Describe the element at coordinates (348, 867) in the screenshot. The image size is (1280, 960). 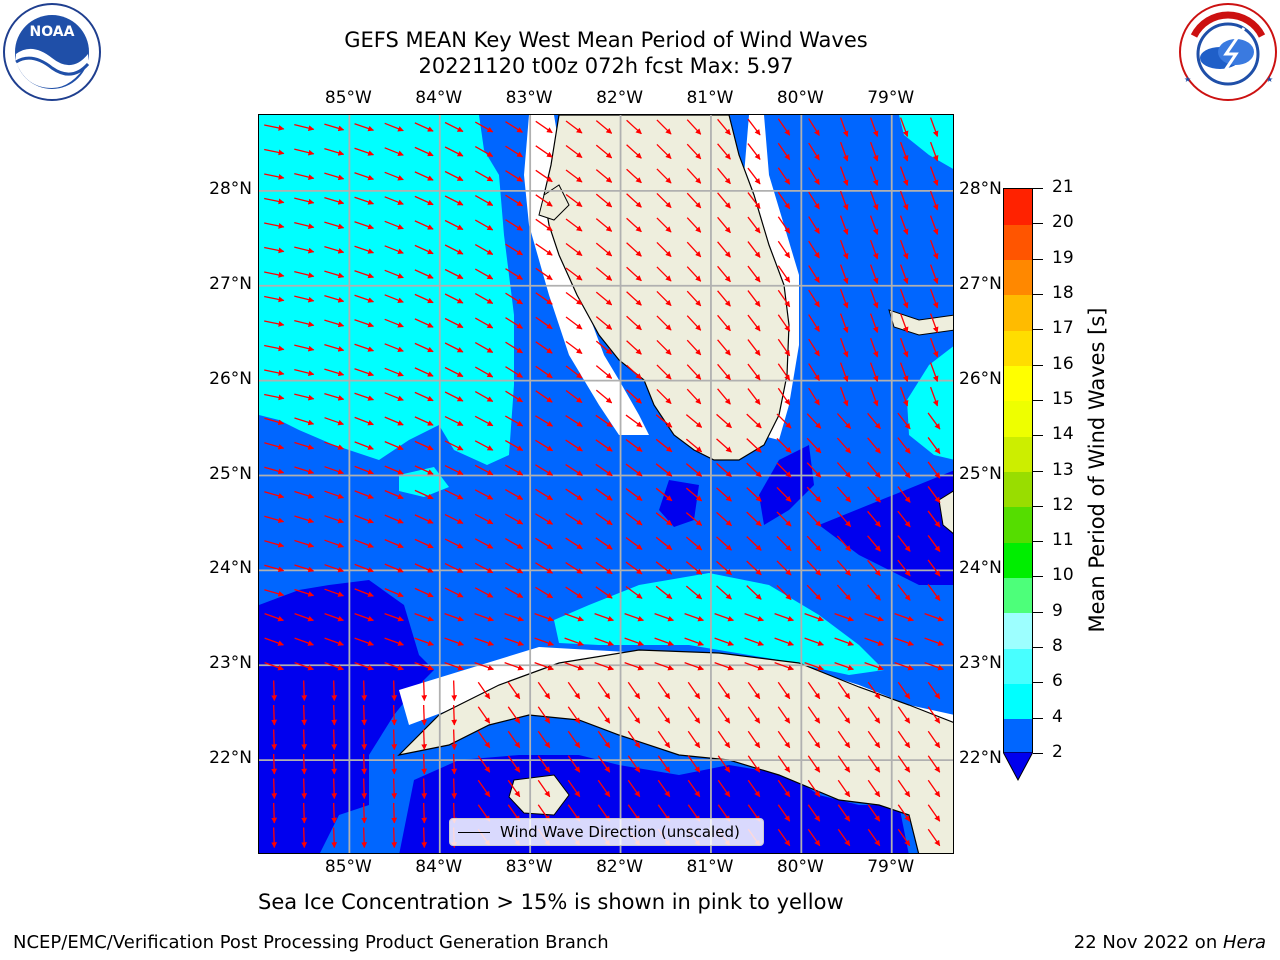
I see `longitude-tick-label: 85°W` at that location.